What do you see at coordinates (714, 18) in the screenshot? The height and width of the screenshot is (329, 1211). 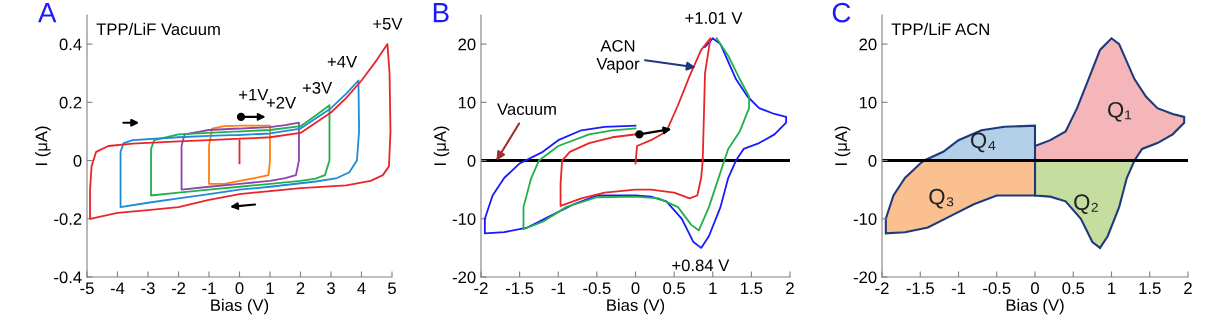 I see `annotation: +1.01 V` at bounding box center [714, 18].